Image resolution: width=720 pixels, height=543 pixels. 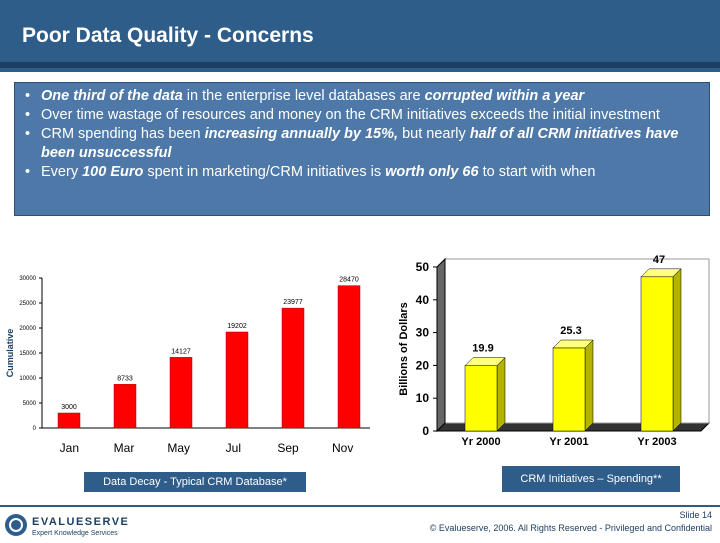 I want to click on evalueserve-logo: EVALUESERVE Expert Knowledge Services, so click(x=79, y=525).